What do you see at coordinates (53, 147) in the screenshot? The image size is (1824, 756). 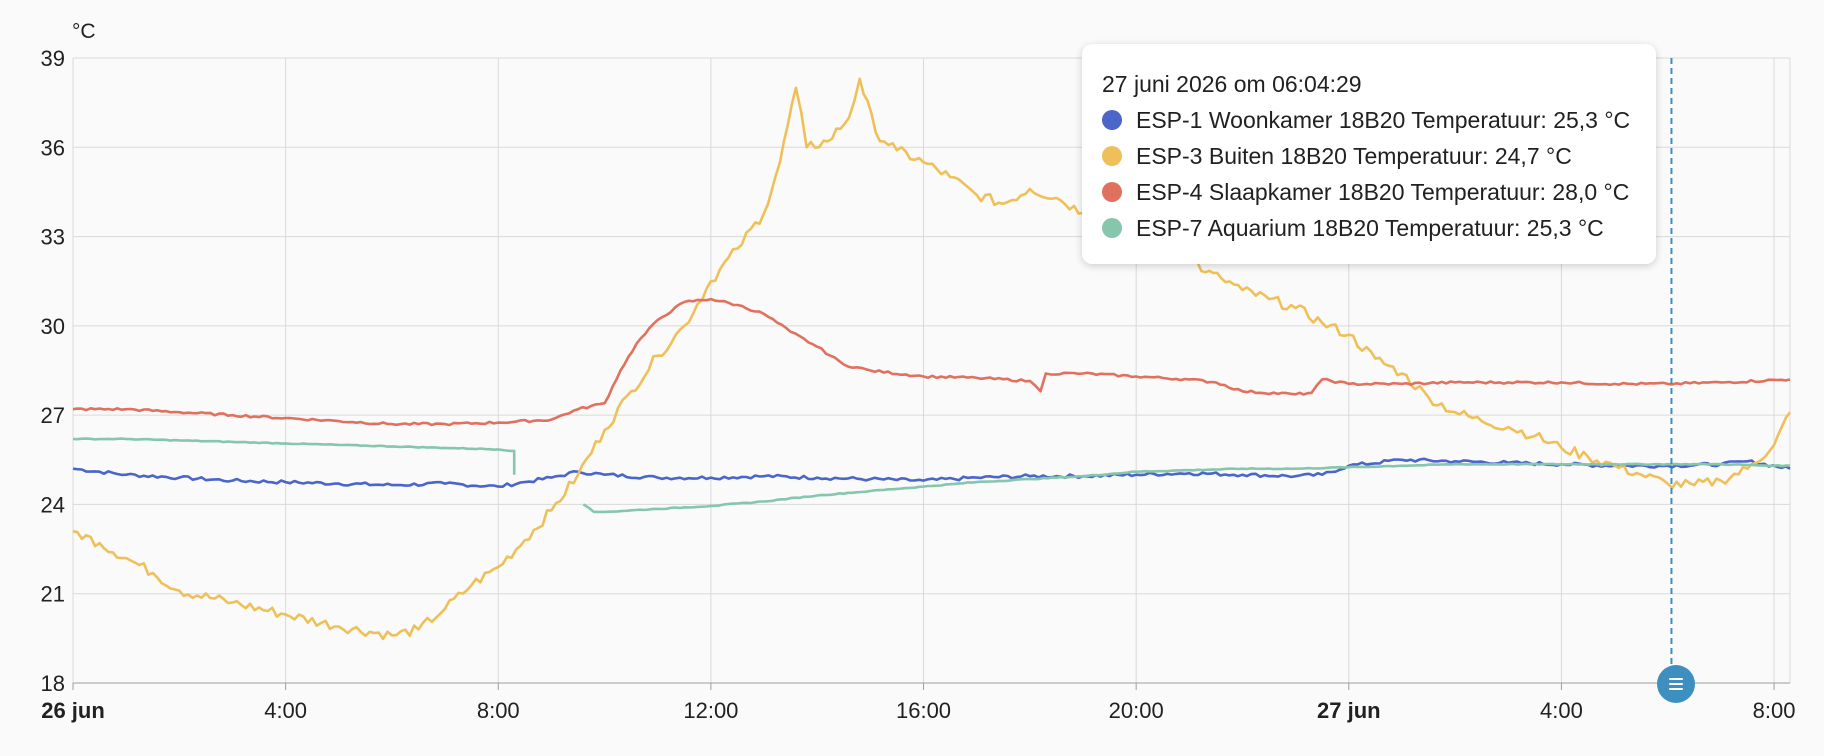 I see `y-tick-label: 36` at bounding box center [53, 147].